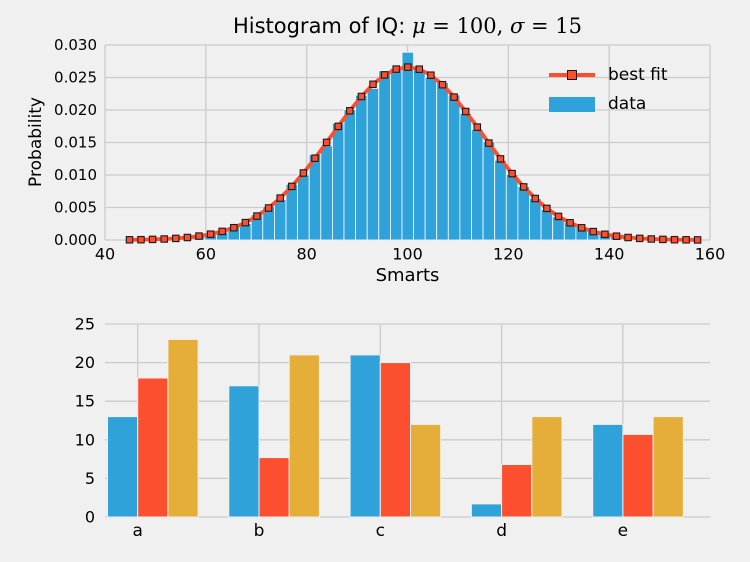 The image size is (750, 562). I want to click on category-label: d, so click(501, 531).